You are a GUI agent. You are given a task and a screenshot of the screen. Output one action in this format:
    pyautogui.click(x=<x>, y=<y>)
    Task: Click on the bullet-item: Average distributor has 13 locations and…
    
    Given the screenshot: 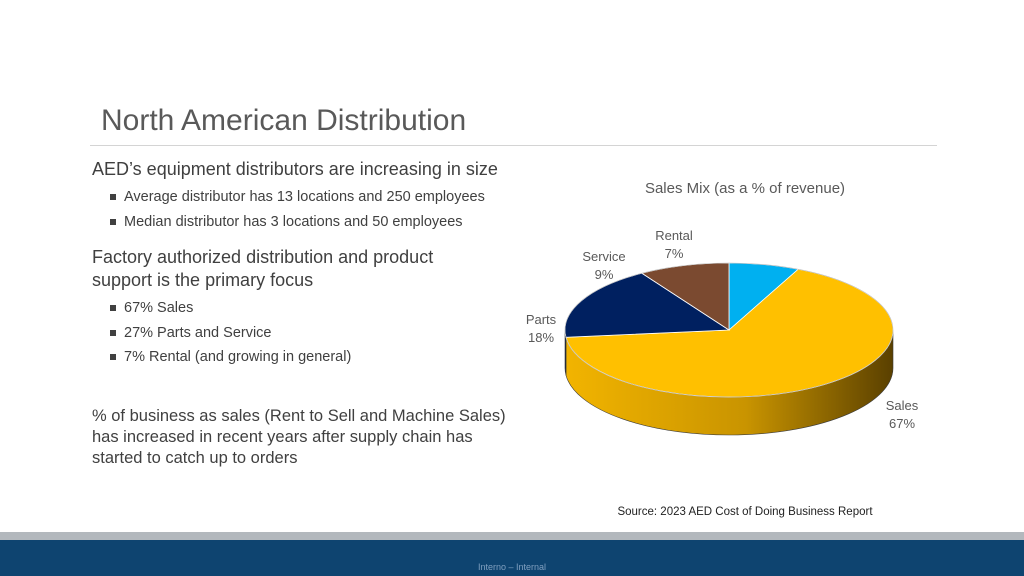 What is the action you would take?
    pyautogui.click(x=321, y=197)
    